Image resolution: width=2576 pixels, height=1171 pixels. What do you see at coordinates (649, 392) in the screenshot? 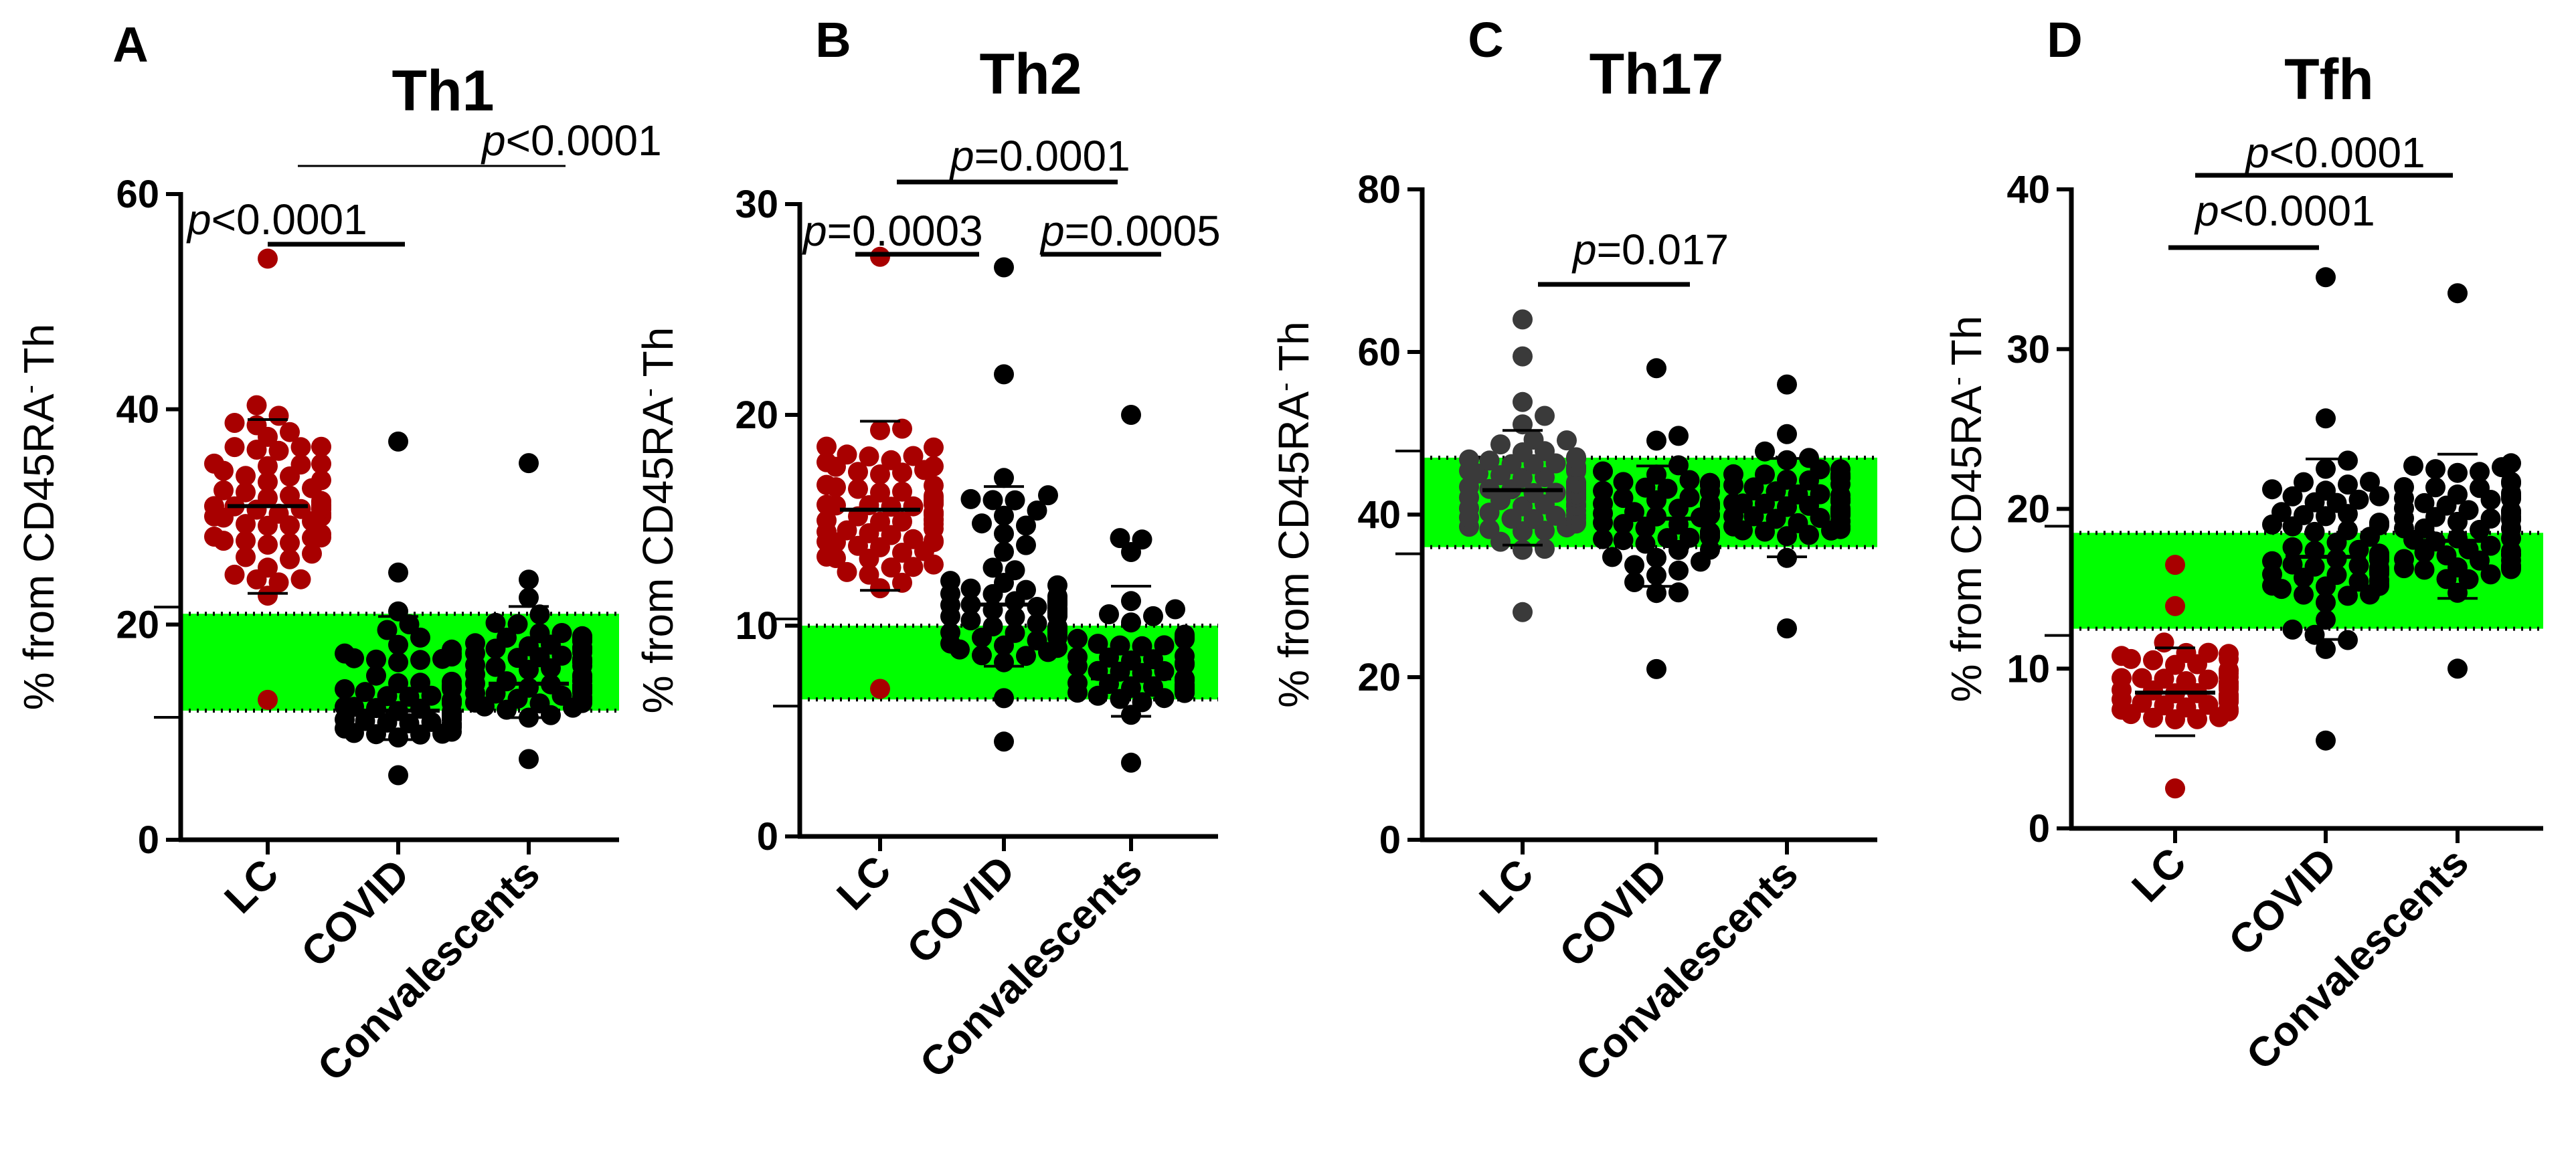
I see `y-axis-label-sup: -` at bounding box center [649, 392].